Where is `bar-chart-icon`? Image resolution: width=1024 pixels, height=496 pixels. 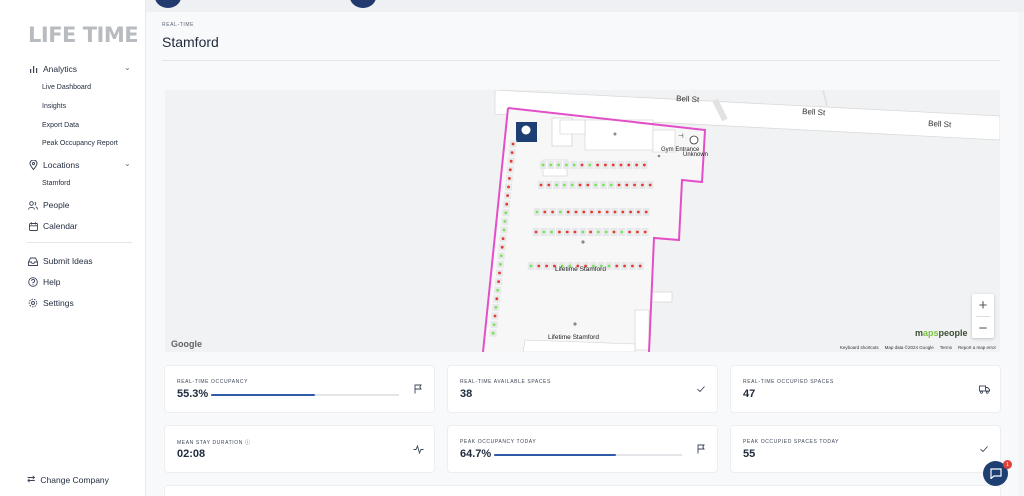
bar-chart-icon is located at coordinates (33, 69).